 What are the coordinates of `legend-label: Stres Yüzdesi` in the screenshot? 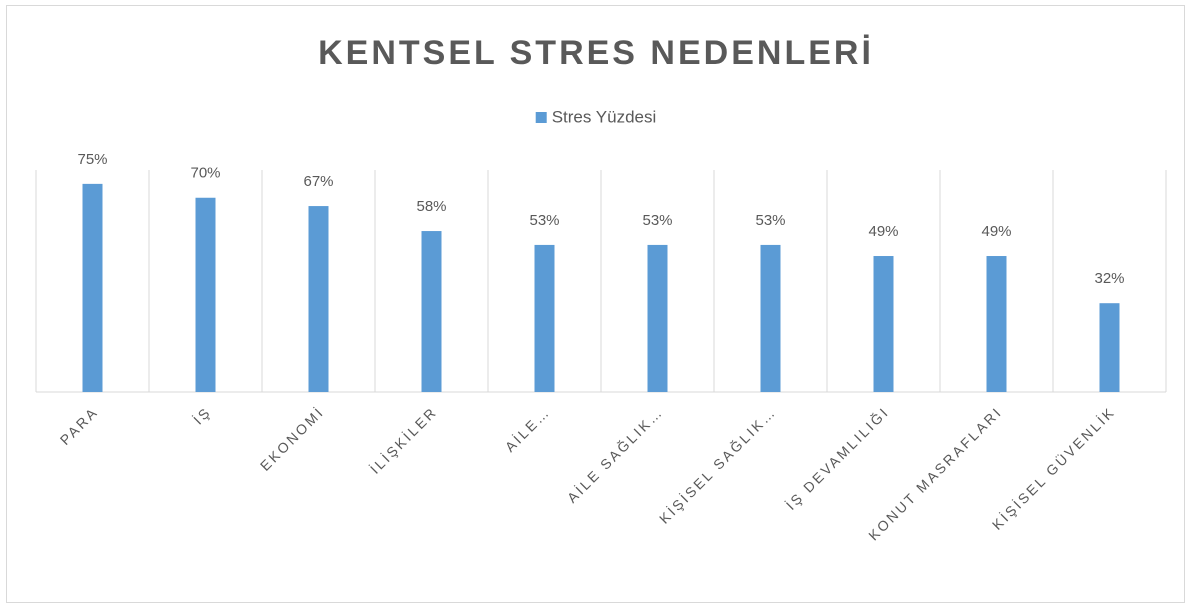 It's located at (604, 116).